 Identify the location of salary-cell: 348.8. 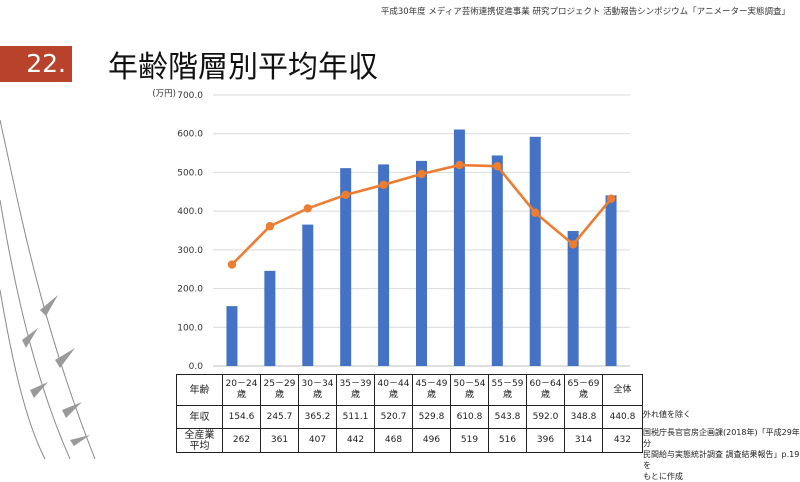
(583, 417).